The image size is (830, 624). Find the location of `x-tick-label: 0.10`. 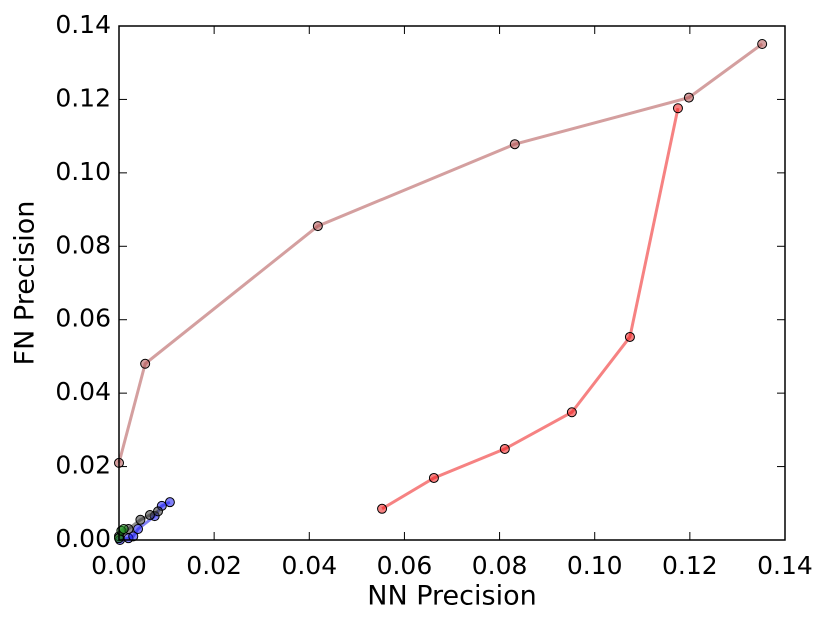

x-tick-label: 0.10 is located at coordinates (595, 565).